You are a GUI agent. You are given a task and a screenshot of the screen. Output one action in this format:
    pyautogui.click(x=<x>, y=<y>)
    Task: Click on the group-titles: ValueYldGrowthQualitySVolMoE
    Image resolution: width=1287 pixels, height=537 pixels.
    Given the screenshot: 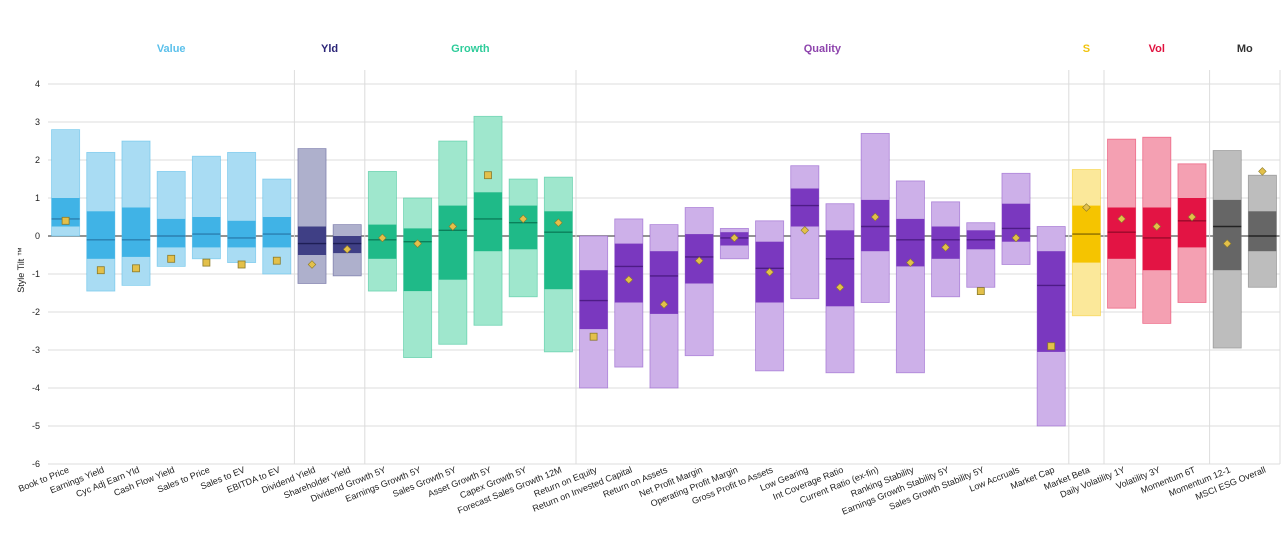 What is the action you would take?
    pyautogui.click(x=705, y=49)
    